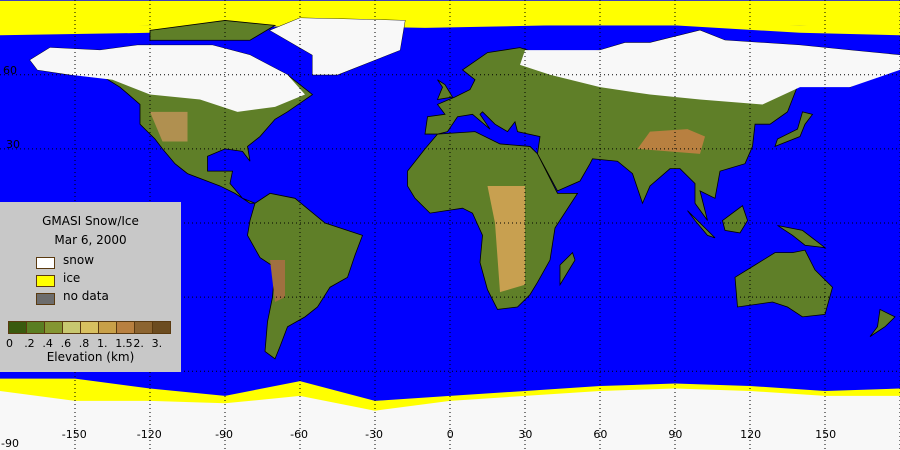  What do you see at coordinates (10, 443) in the screenshot?
I see `lat-label-neg90: -90` at bounding box center [10, 443].